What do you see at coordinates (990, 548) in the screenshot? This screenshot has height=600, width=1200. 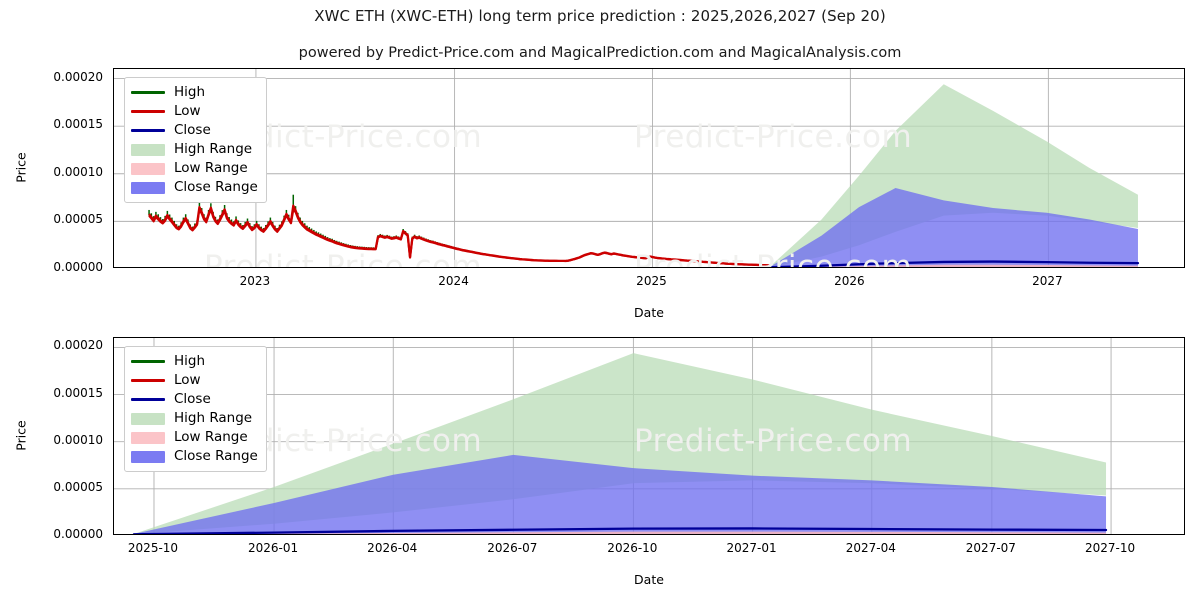 I see `x-tick-label: 2027-07` at bounding box center [990, 548].